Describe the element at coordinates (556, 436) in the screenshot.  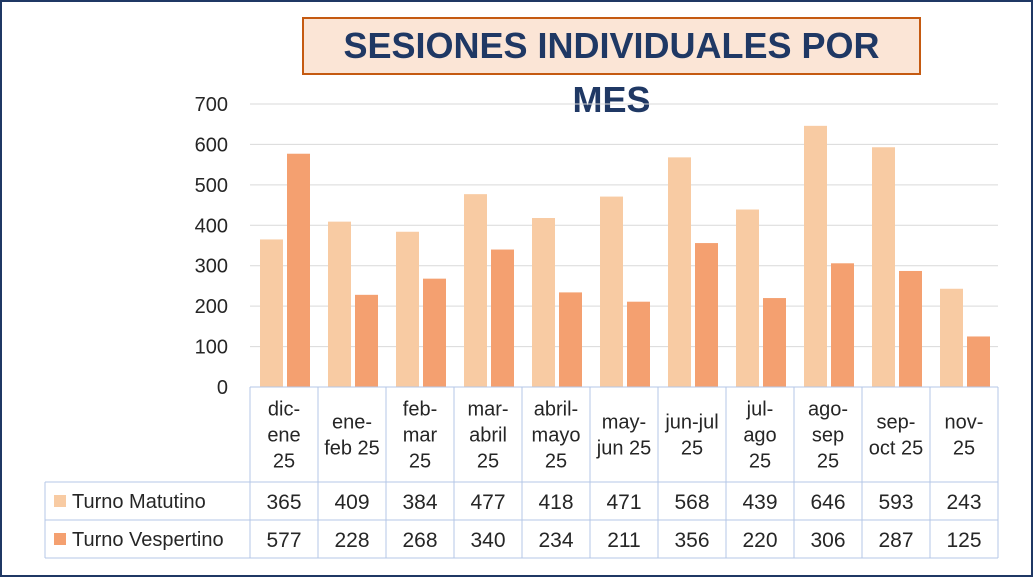
I see `category-label: mayo` at that location.